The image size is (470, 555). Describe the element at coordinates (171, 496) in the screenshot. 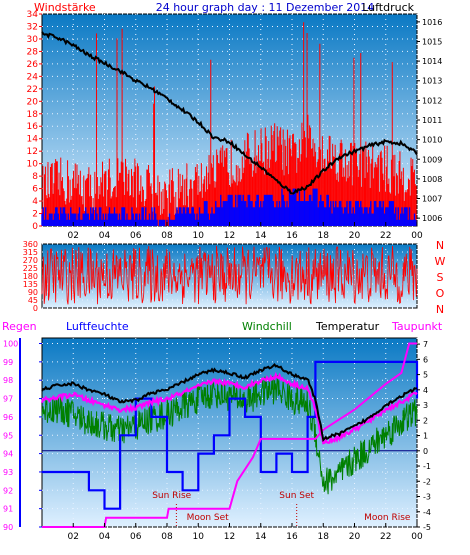

I see `annotation-label: Sun Rise` at that location.